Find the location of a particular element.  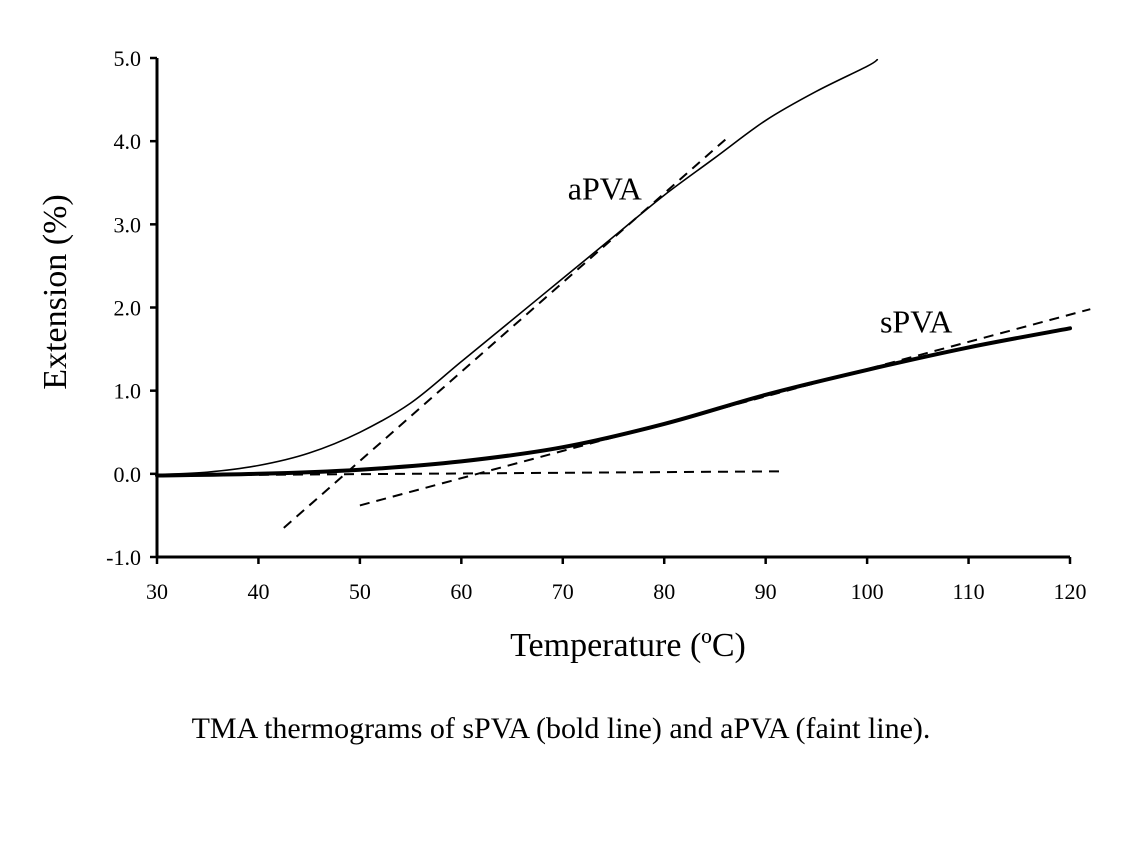

x-tick-label: 80 is located at coordinates (664, 591).